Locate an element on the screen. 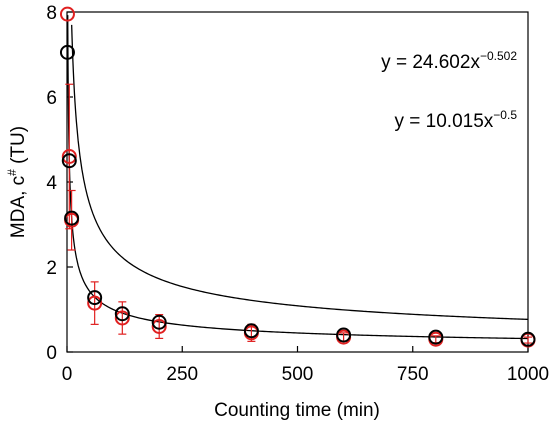 The image size is (550, 426). y-axis-ticks: 0 2 4 6 8 is located at coordinates (59, 183).